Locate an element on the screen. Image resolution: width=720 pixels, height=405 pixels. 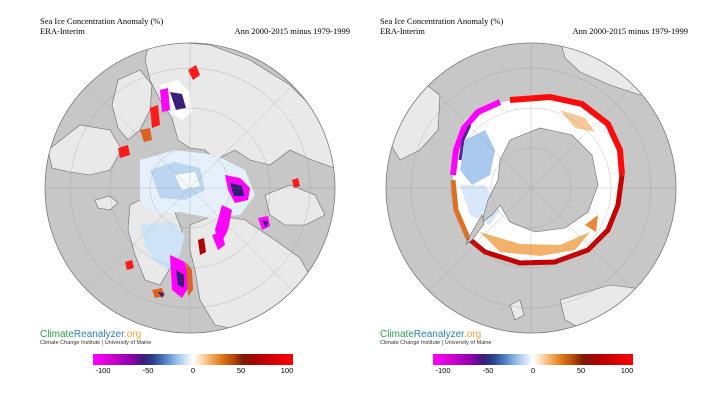
antarctic-peninsula is located at coordinates (475, 229).